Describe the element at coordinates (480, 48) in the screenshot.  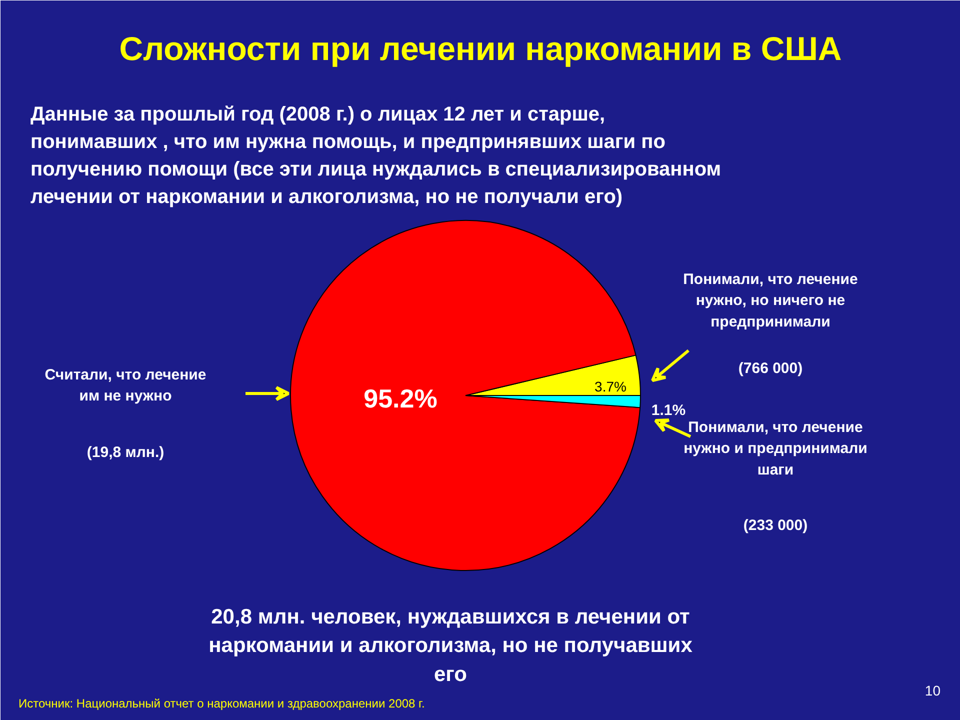
I see `chart-title: Сложности при лечении наркомании в США` at that location.